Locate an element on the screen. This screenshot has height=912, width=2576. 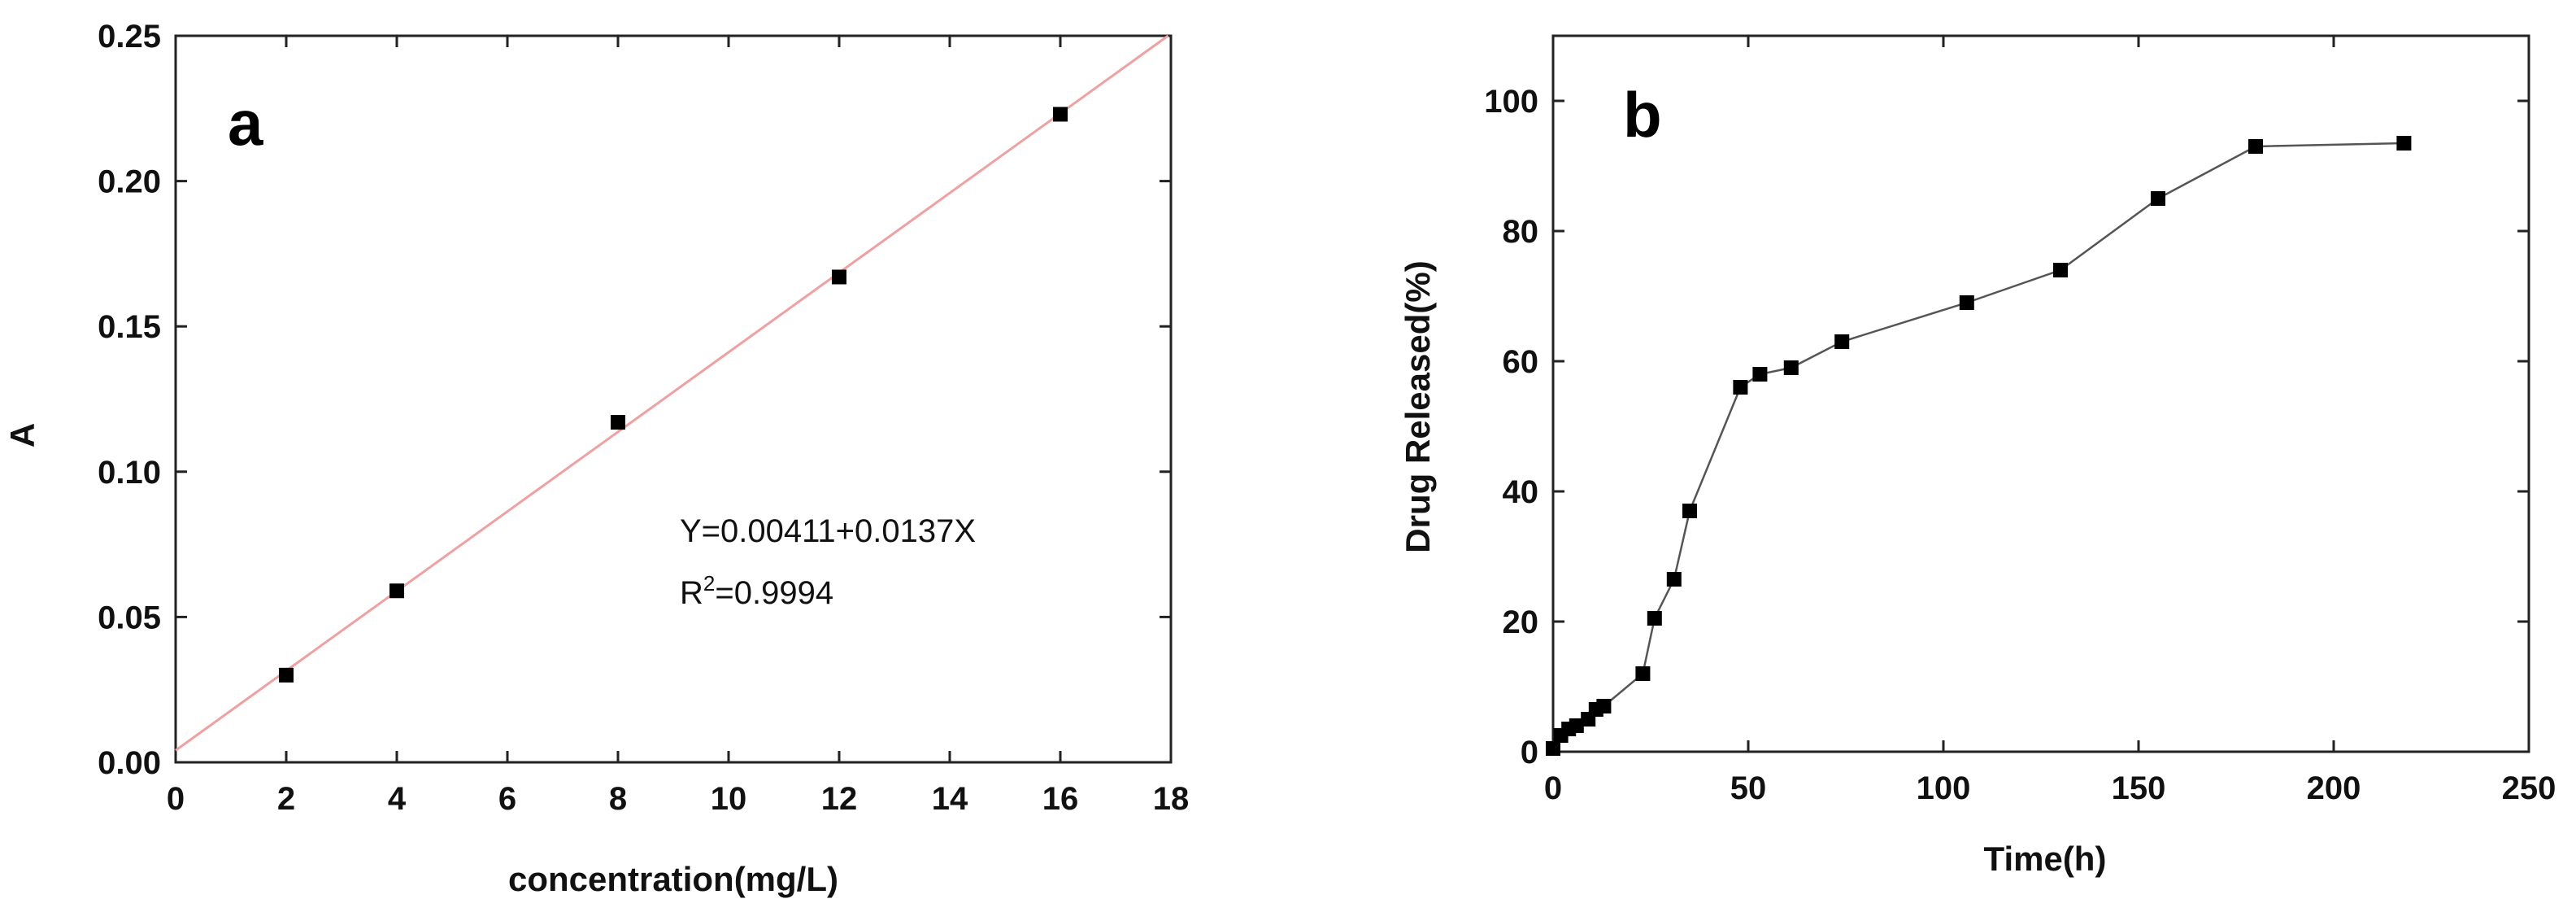
chart-a-r-squared: R2=0.9994 is located at coordinates (757, 591).